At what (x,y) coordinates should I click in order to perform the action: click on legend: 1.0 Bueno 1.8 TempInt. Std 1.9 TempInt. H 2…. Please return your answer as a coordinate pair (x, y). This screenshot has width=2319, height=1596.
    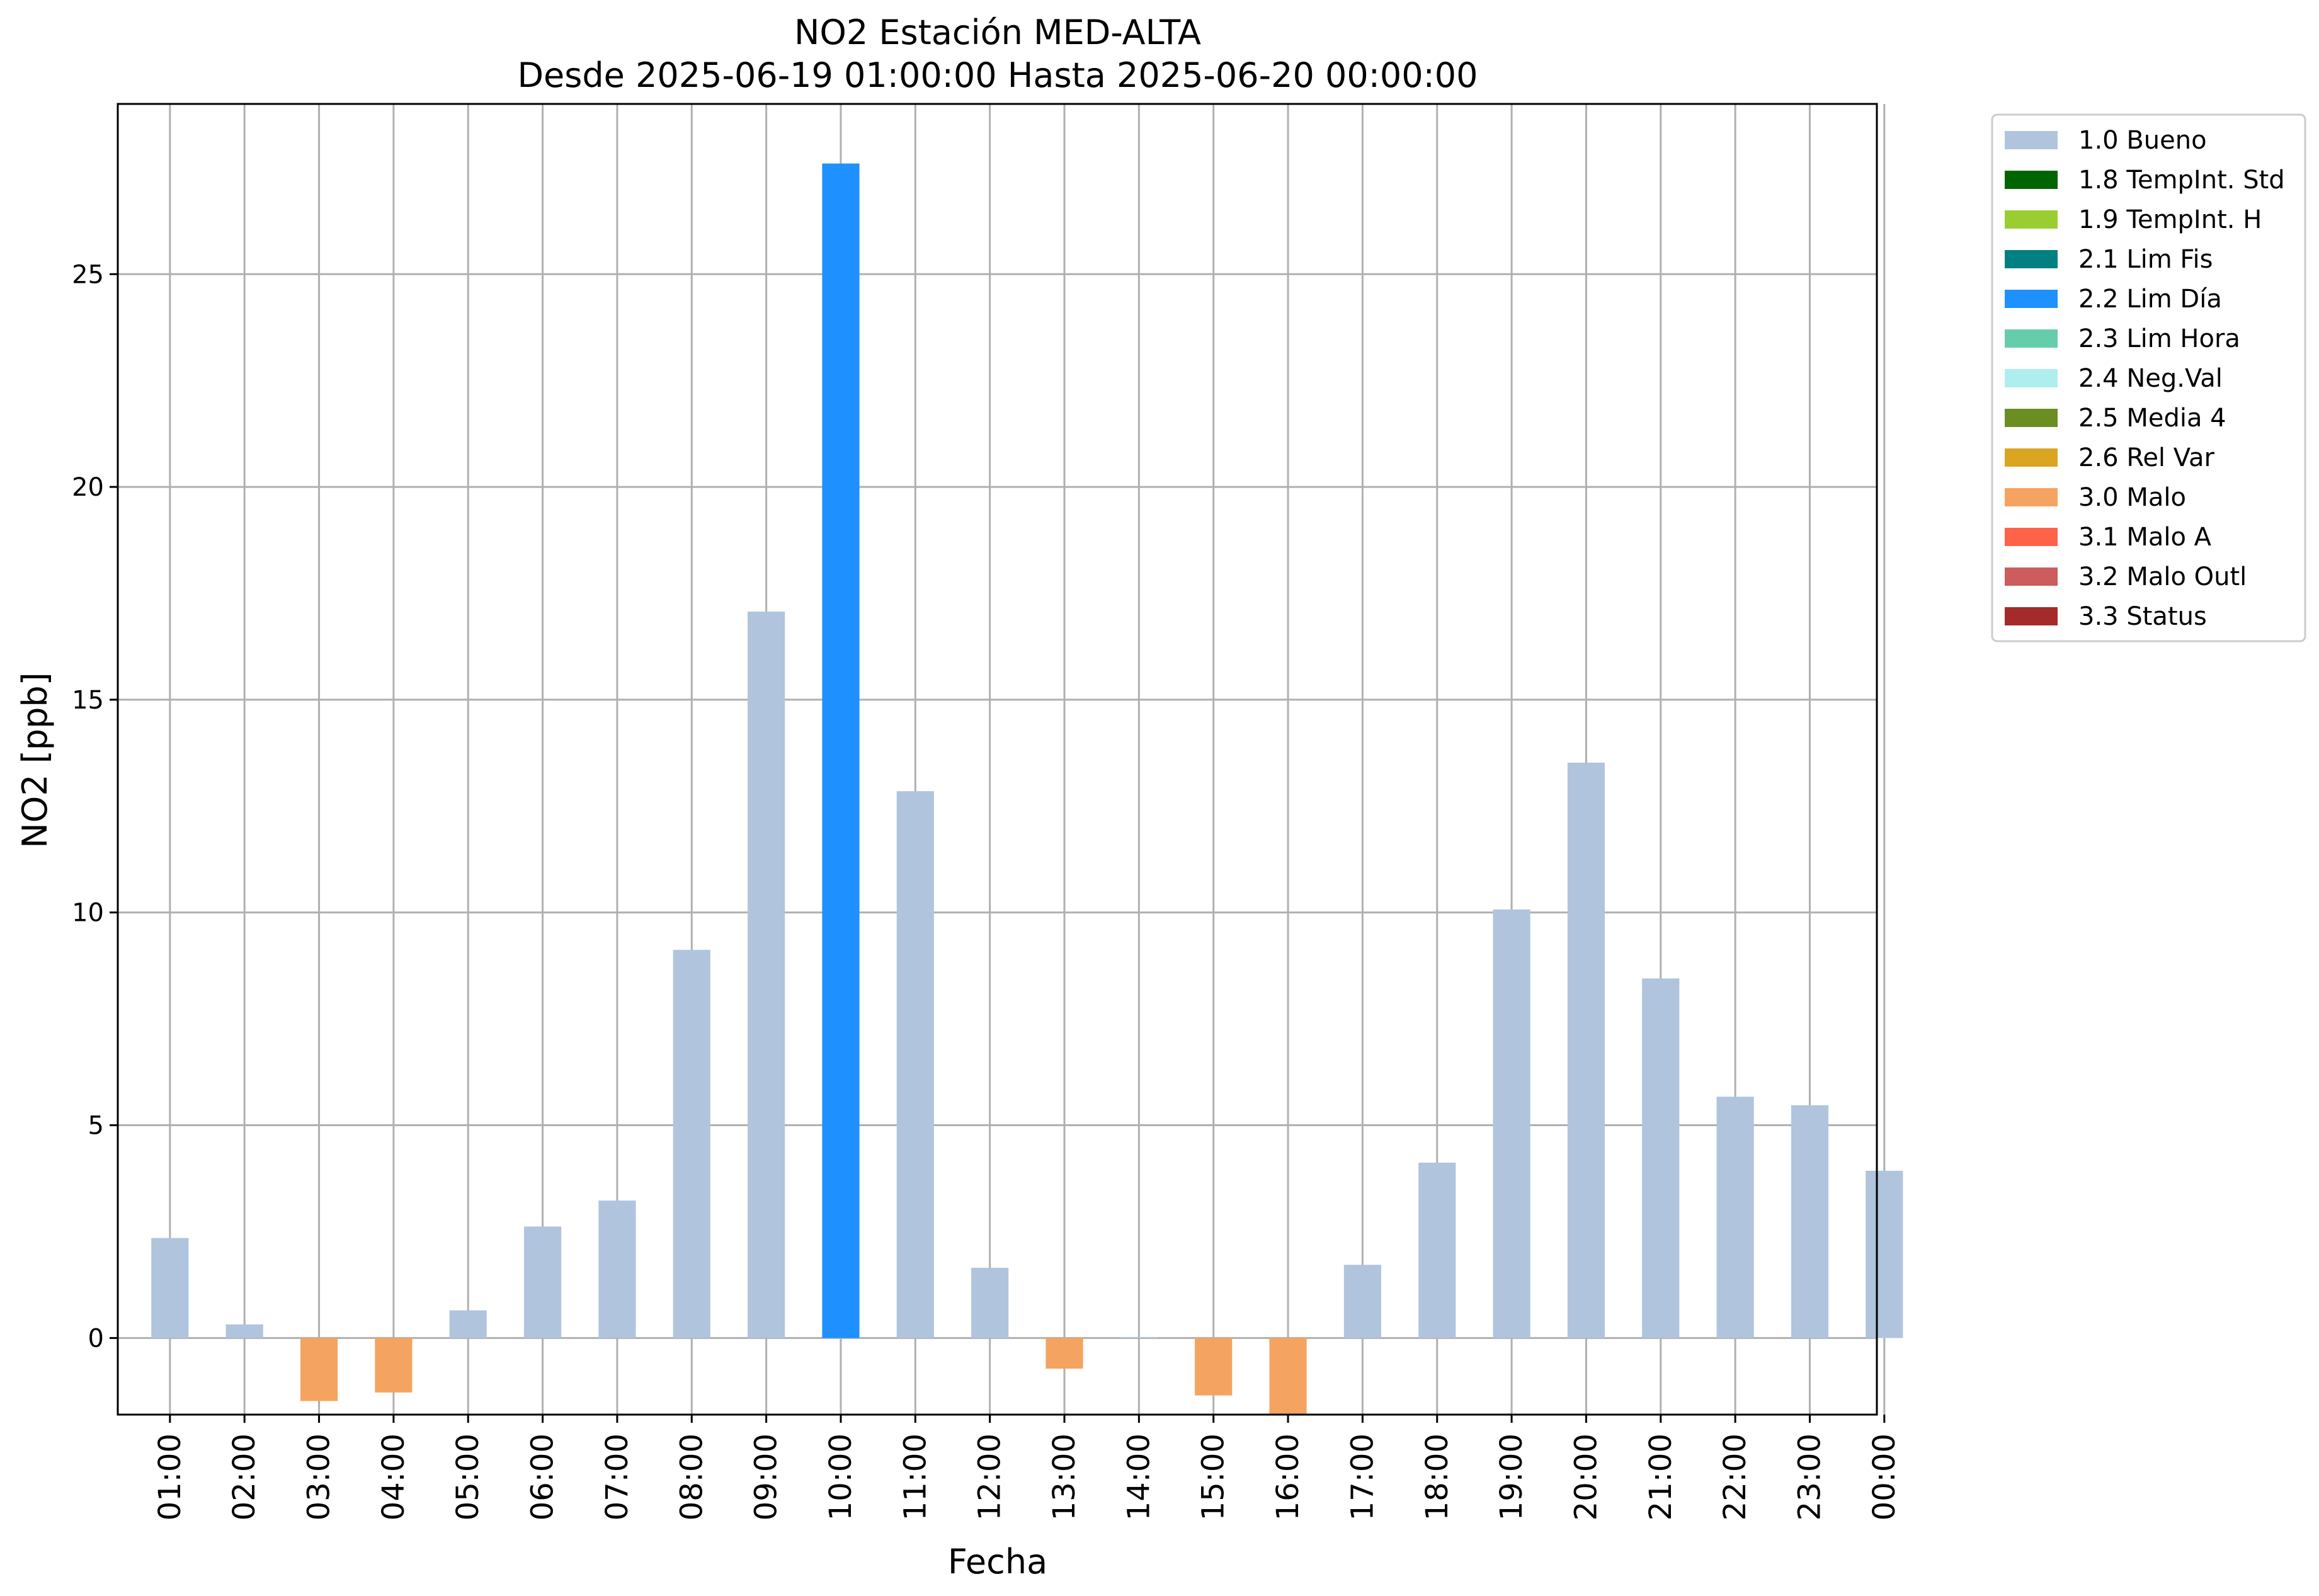
    Looking at the image, I should click on (2148, 377).